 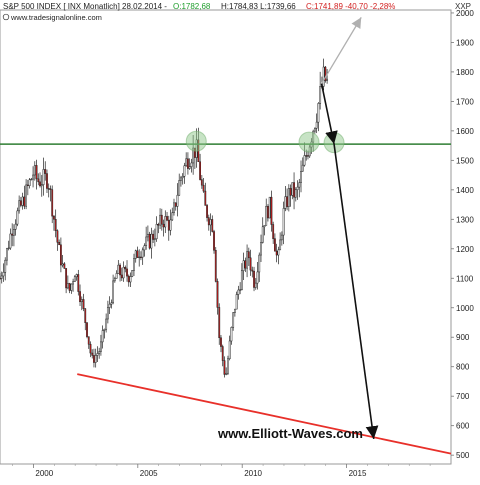 I want to click on y-tick-label: 900, so click(x=463, y=337).